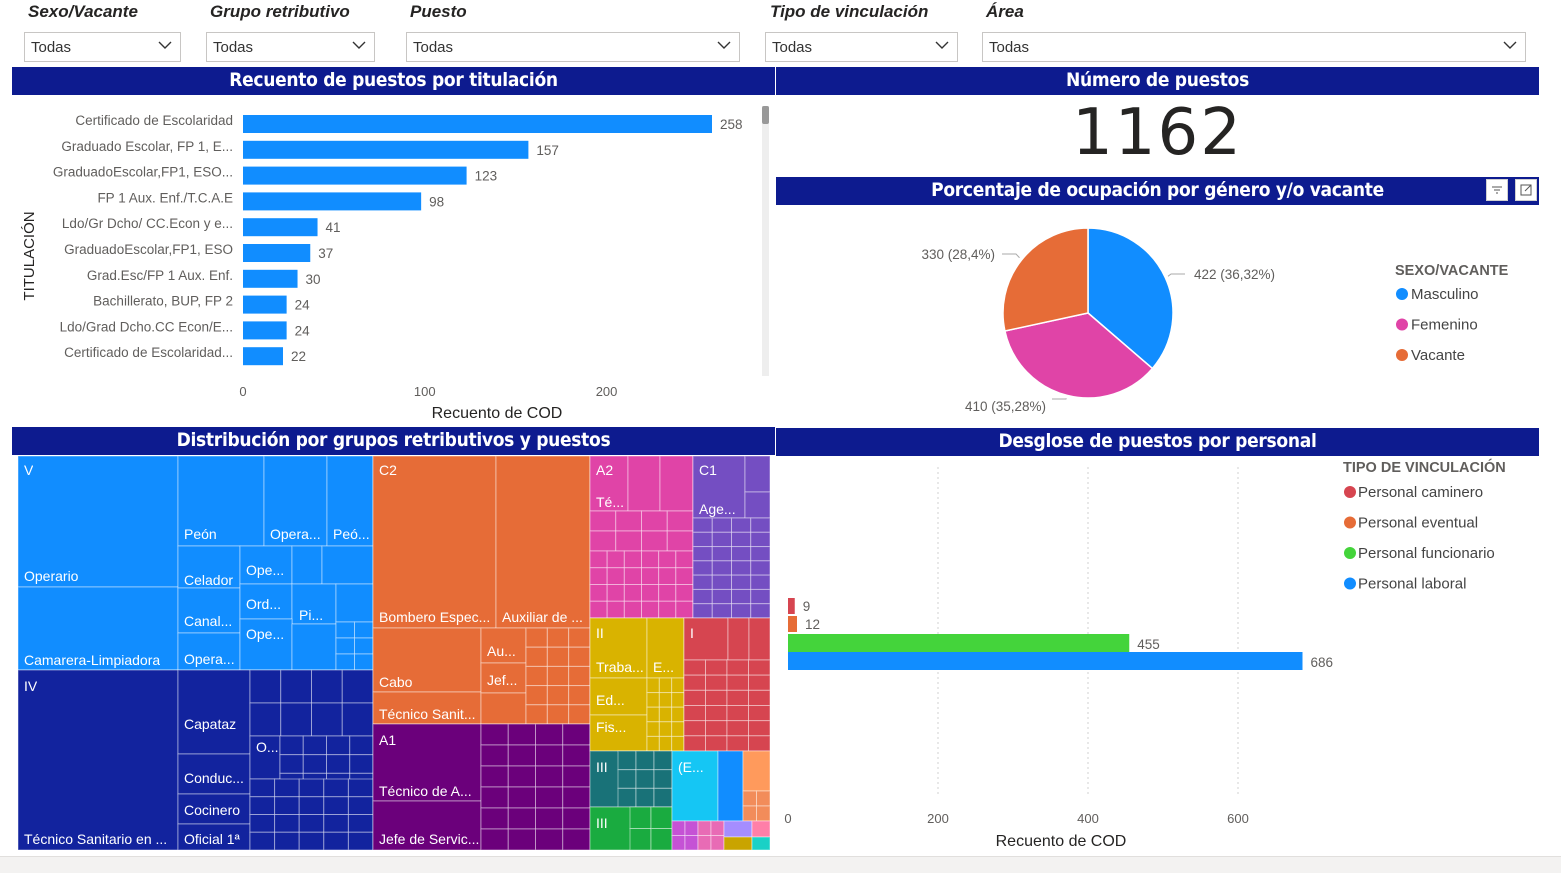  Describe the element at coordinates (298, 356) in the screenshot. I see `data-label: 22` at that location.